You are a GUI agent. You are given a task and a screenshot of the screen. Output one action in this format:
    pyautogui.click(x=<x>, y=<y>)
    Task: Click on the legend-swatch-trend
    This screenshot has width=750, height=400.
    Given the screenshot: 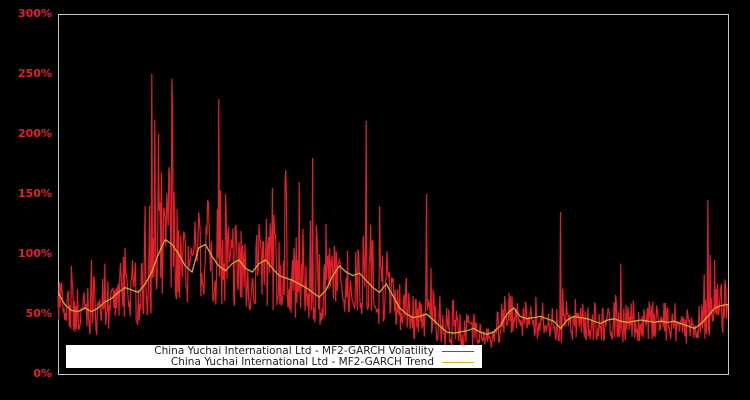 What is the action you would take?
    pyautogui.click(x=458, y=362)
    